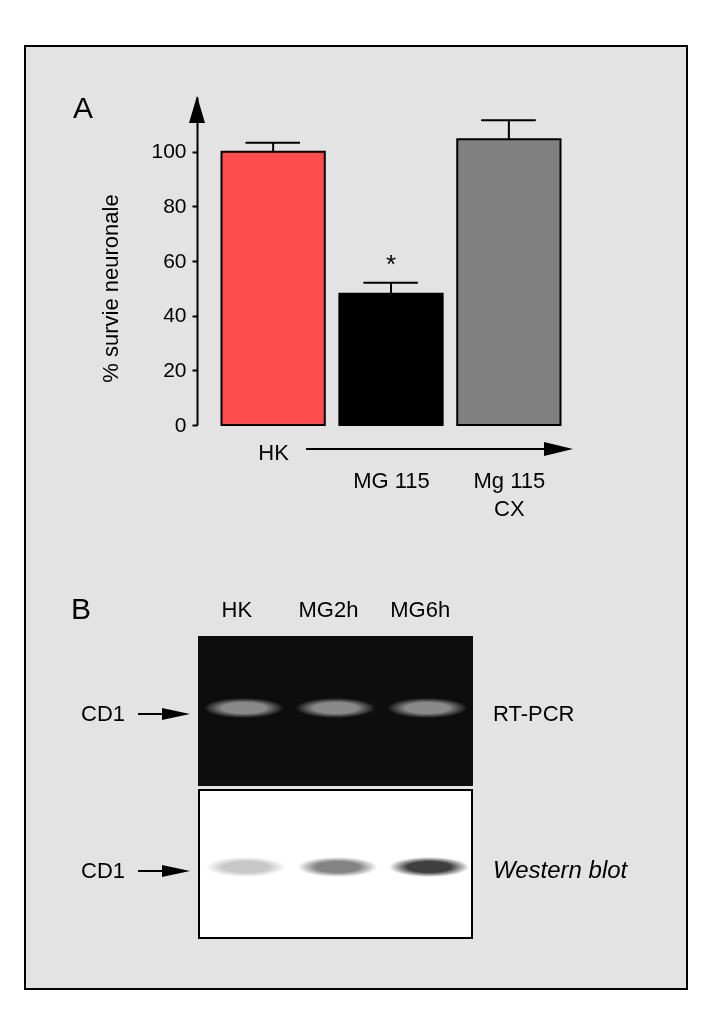 This screenshot has width=715, height=1020. What do you see at coordinates (328, 609) in the screenshot?
I see `category-label: MG2h` at bounding box center [328, 609].